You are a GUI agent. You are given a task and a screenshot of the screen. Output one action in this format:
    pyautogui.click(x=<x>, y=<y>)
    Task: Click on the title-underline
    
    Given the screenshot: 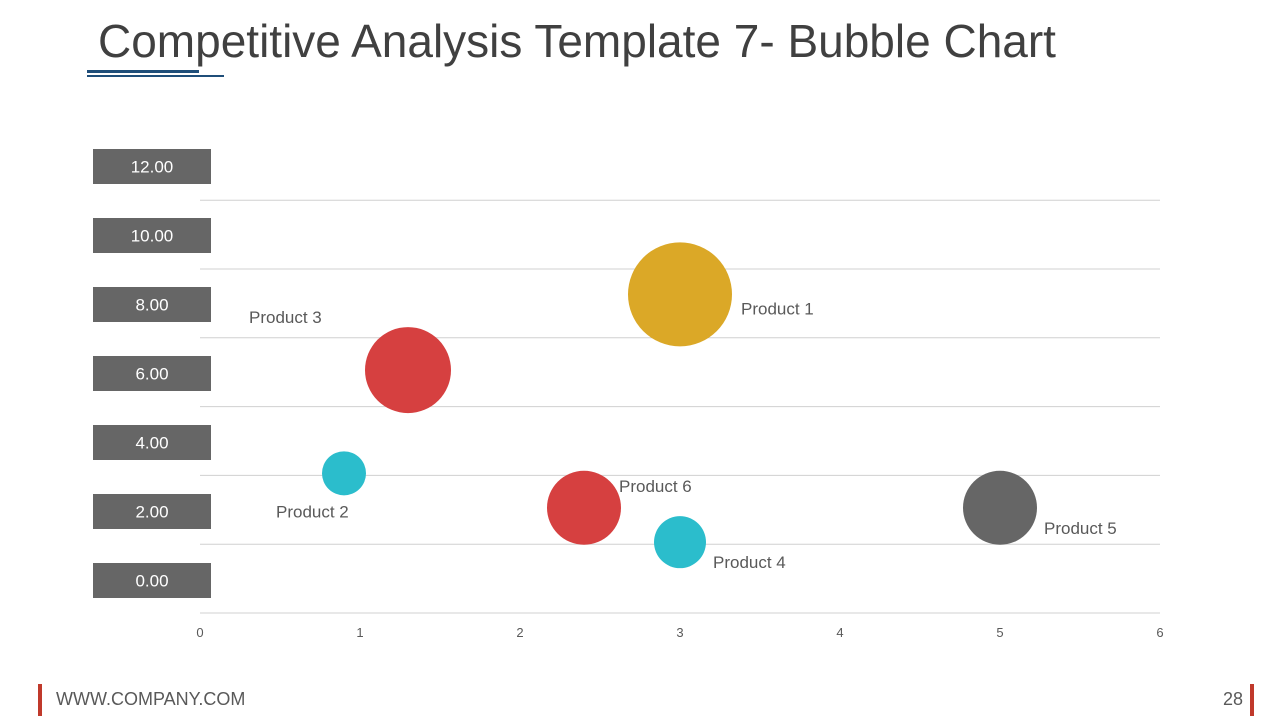 What is the action you would take?
    pyautogui.click(x=155, y=74)
    